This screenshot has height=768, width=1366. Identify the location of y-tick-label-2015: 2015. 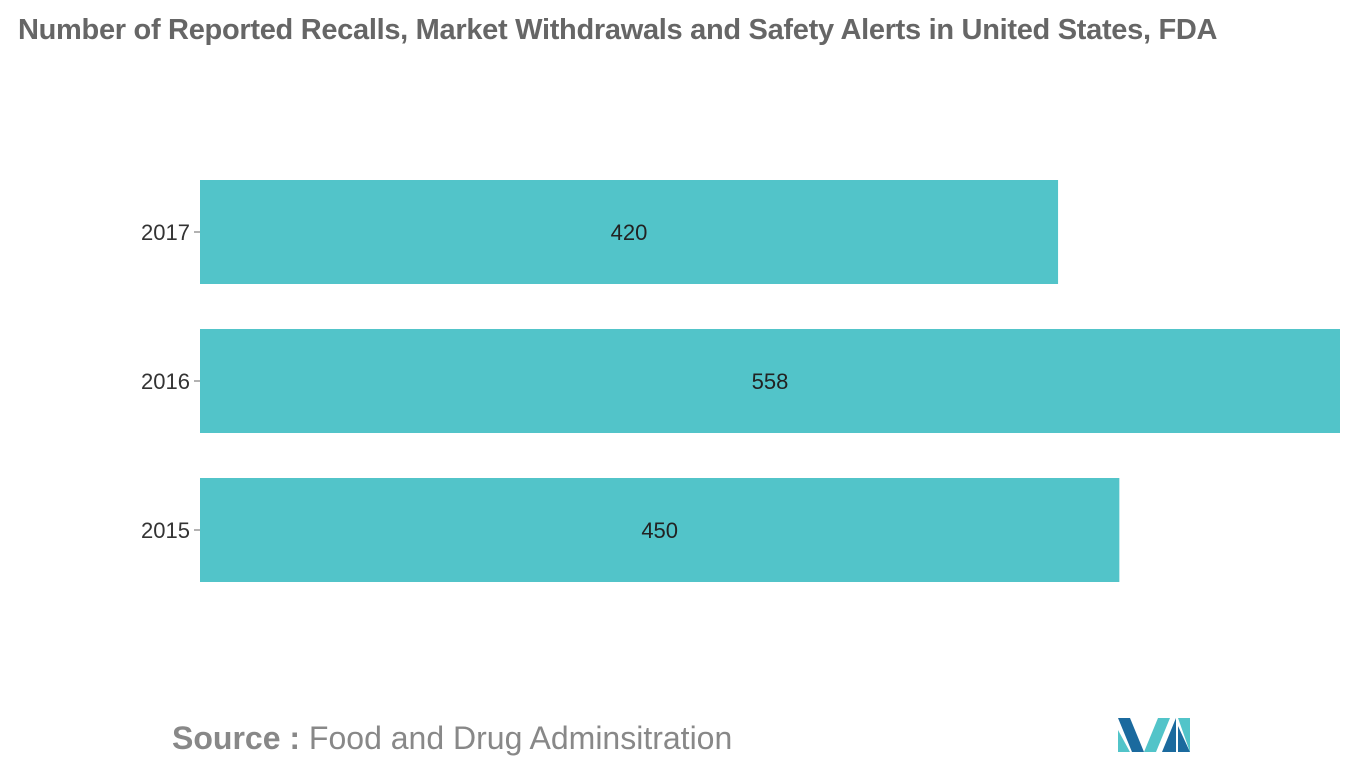
(165, 530).